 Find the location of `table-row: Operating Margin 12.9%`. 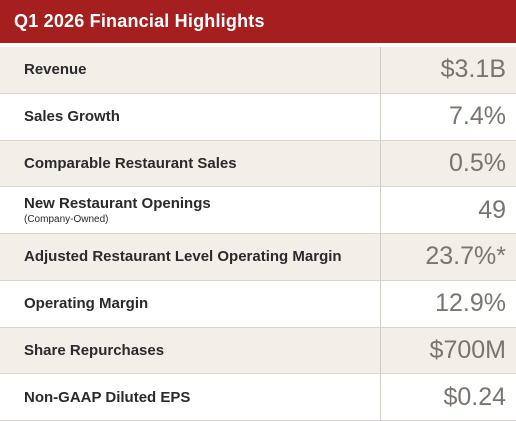

table-row: Operating Margin 12.9% is located at coordinates (258, 304).